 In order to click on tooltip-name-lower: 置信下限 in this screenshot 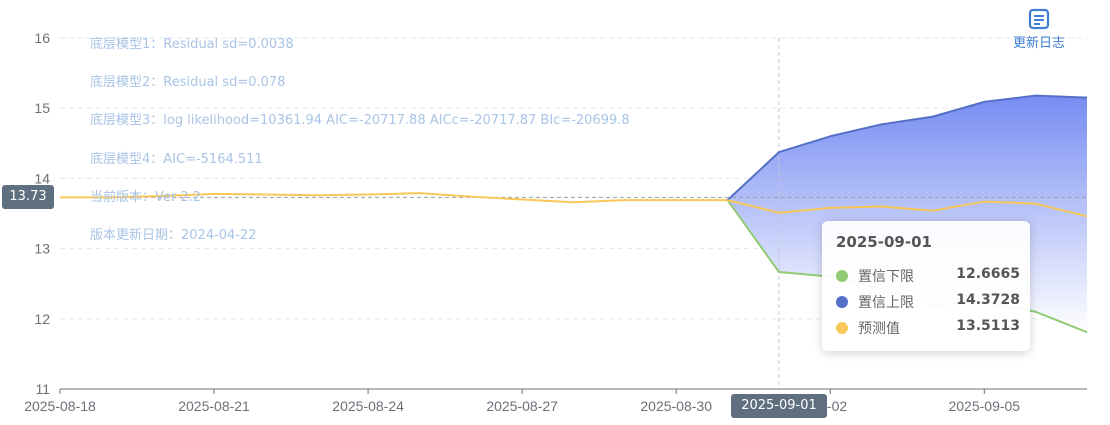, I will do `click(886, 277)`.